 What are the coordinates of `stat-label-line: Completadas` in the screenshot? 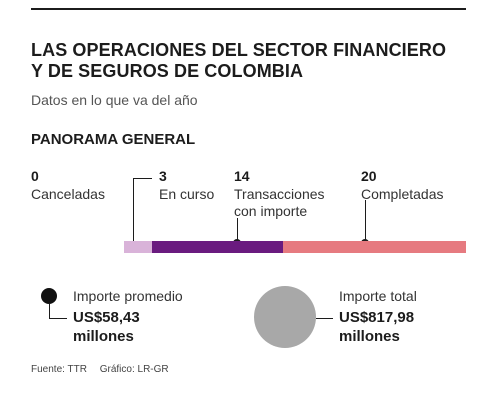 It's located at (402, 194).